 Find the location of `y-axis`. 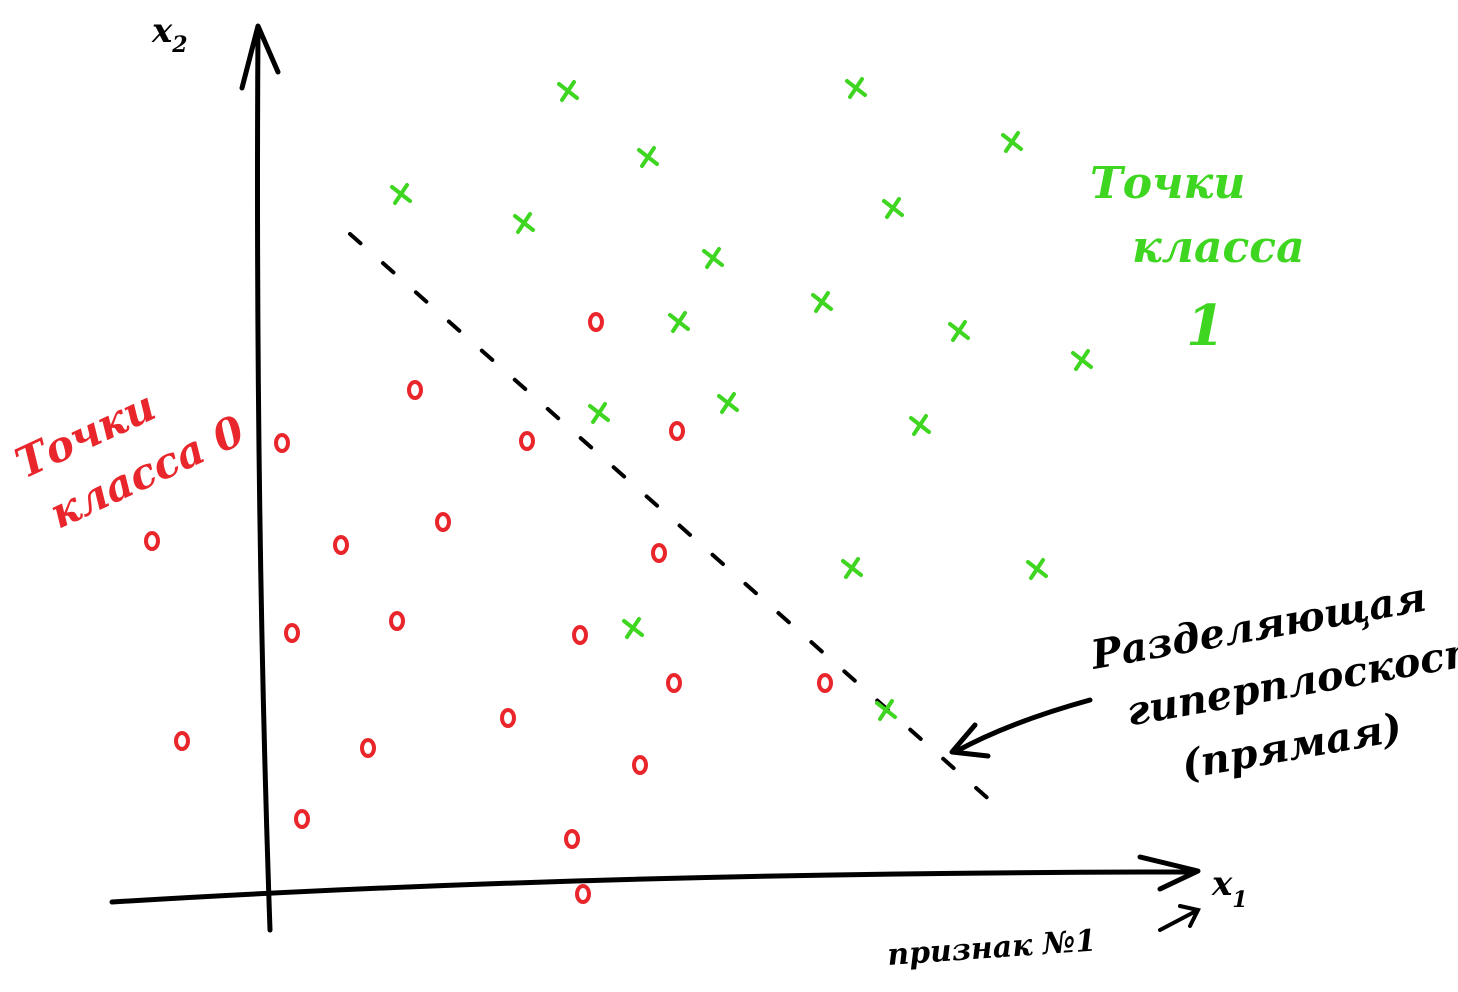

y-axis is located at coordinates (264, 479).